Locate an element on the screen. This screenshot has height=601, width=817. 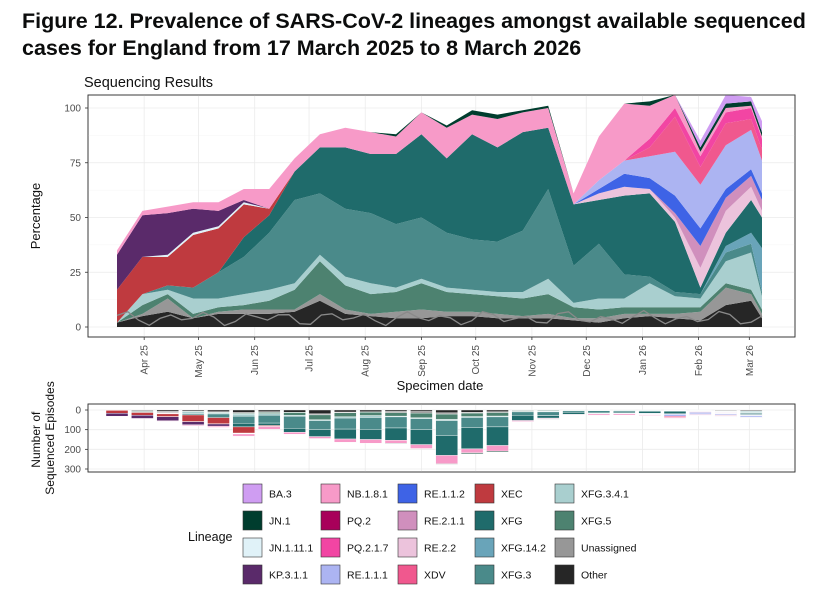
legend-label: RE.1.1.1 is located at coordinates (367, 576).